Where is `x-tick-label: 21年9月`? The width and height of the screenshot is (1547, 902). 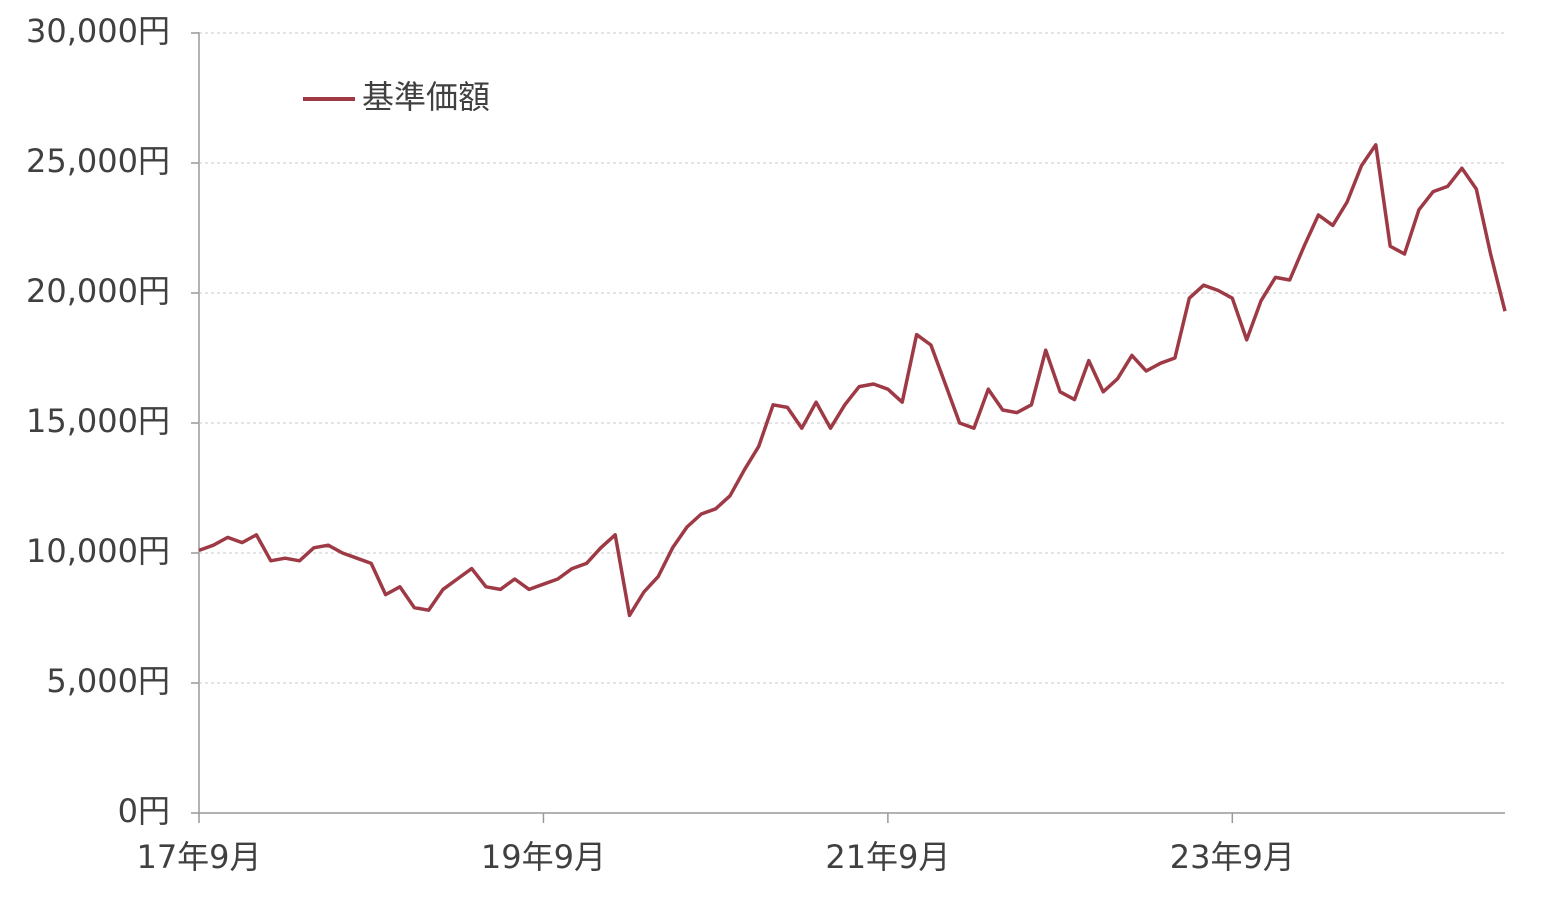
x-tick-label: 21年9月 is located at coordinates (887, 857).